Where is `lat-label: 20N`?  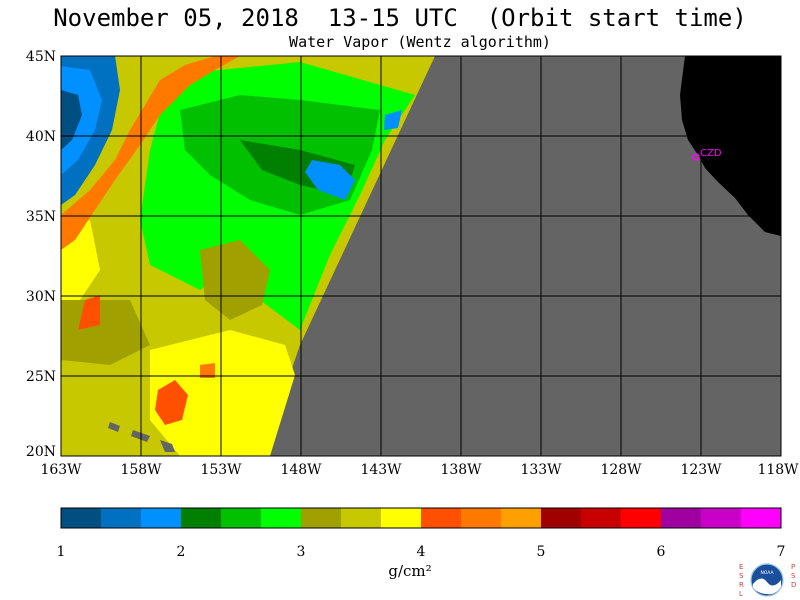
lat-label: 20N is located at coordinates (41, 452).